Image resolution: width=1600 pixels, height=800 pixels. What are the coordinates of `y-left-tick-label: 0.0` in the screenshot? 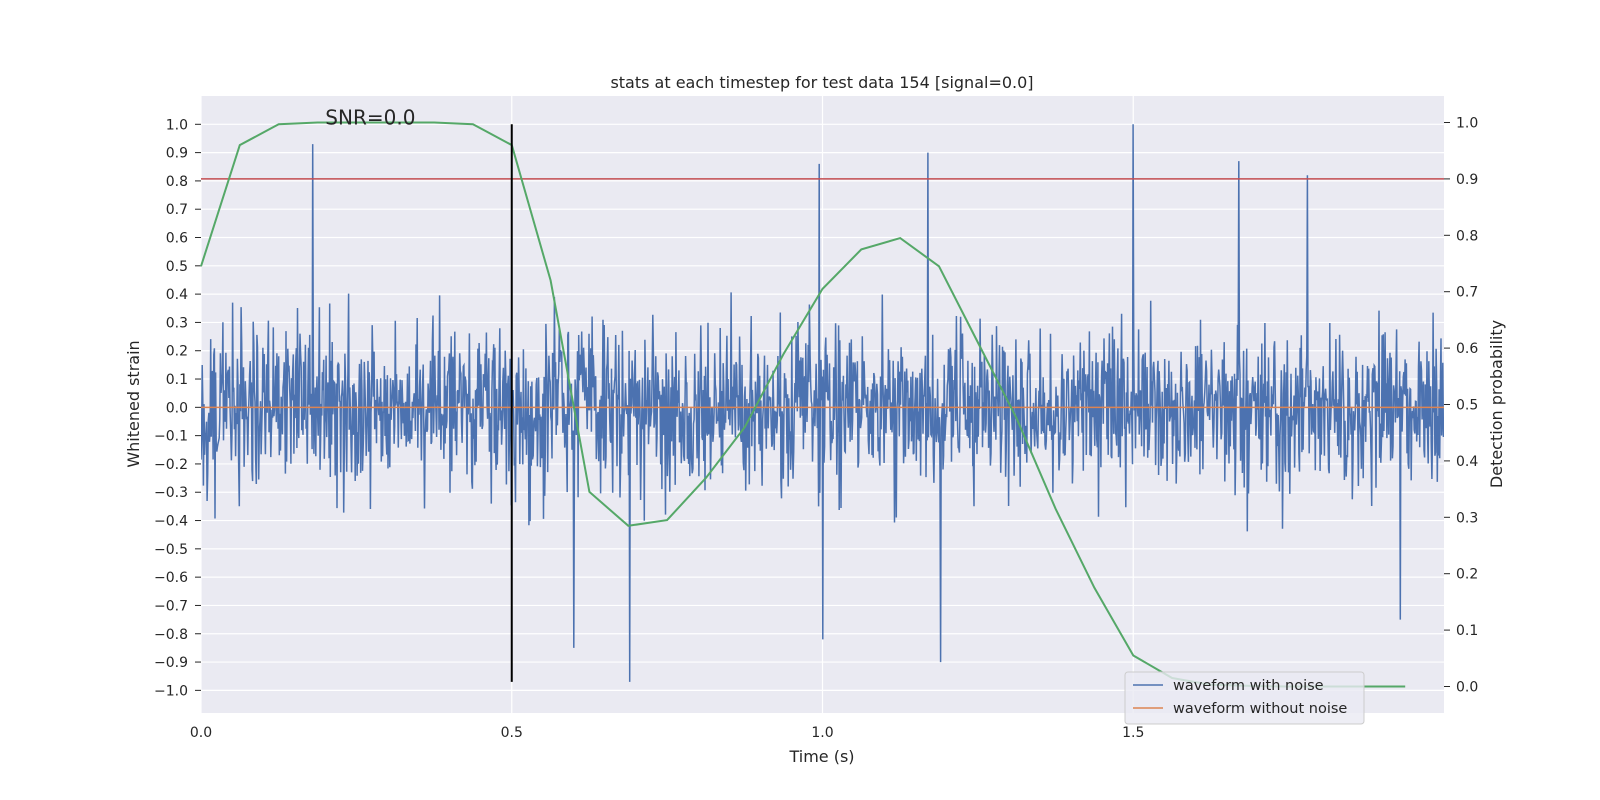 It's located at (177, 408).